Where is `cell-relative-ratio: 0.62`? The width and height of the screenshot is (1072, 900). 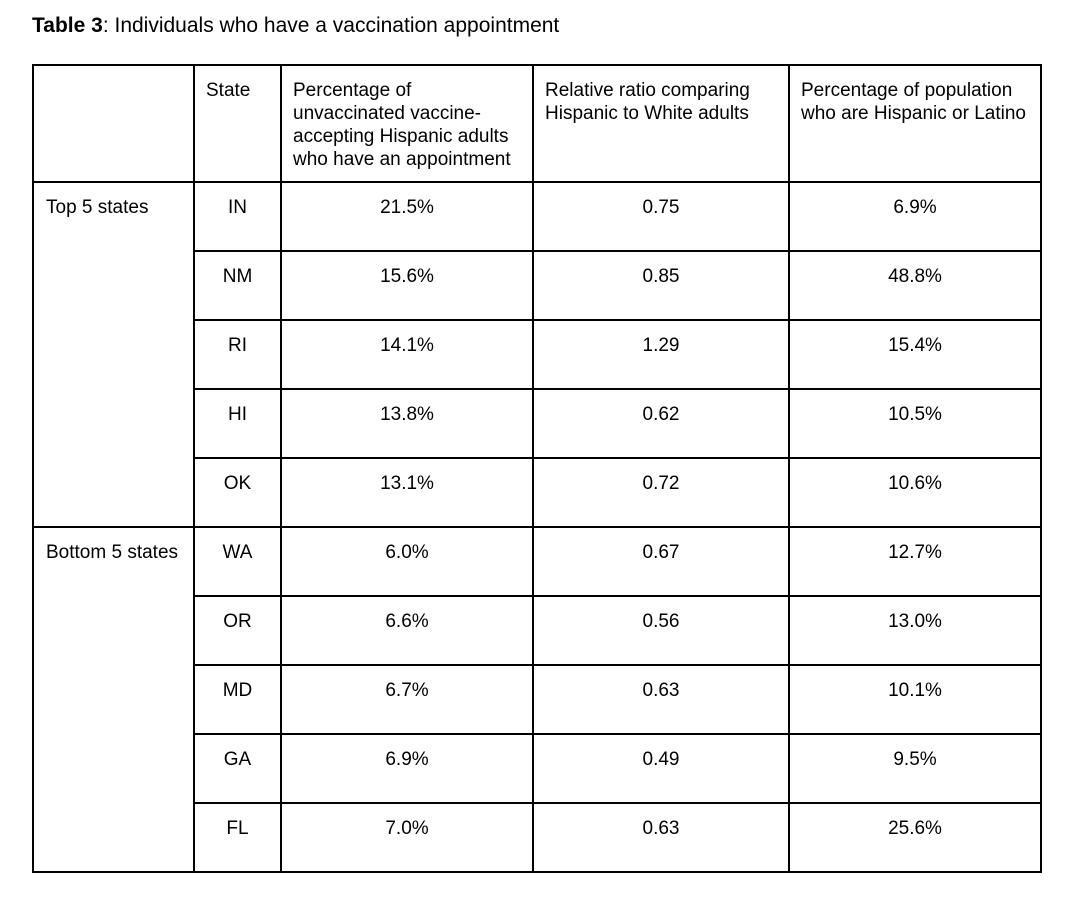 cell-relative-ratio: 0.62 is located at coordinates (661, 423).